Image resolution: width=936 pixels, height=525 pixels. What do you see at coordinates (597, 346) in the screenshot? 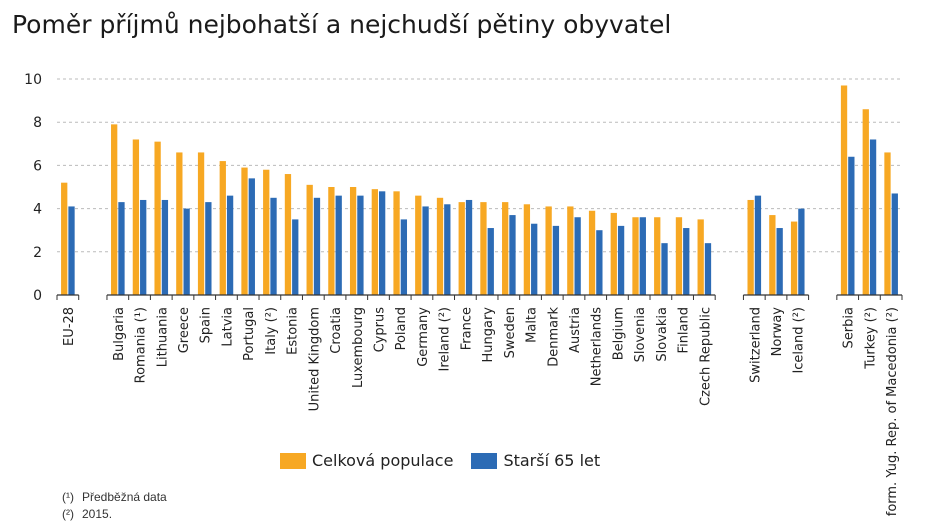
I see `x-tick-label: Netherlands` at bounding box center [597, 346].